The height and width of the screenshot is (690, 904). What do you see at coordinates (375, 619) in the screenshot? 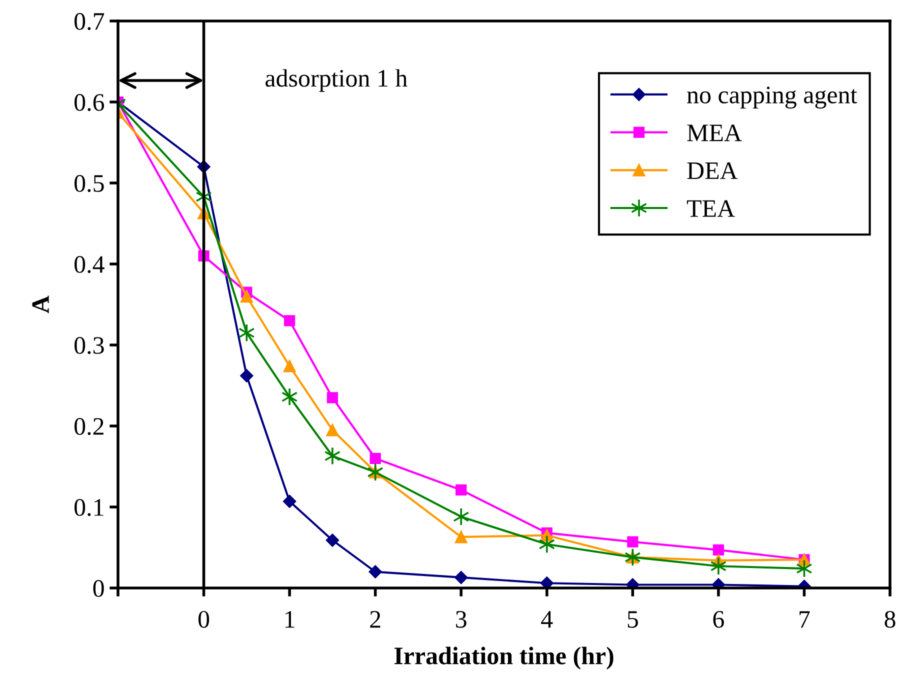
I see `x-tick-label: 2` at bounding box center [375, 619].